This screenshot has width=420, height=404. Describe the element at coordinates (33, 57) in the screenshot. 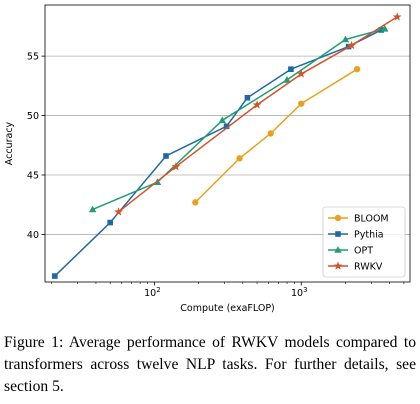

I see `y-tick-label: 55` at that location.